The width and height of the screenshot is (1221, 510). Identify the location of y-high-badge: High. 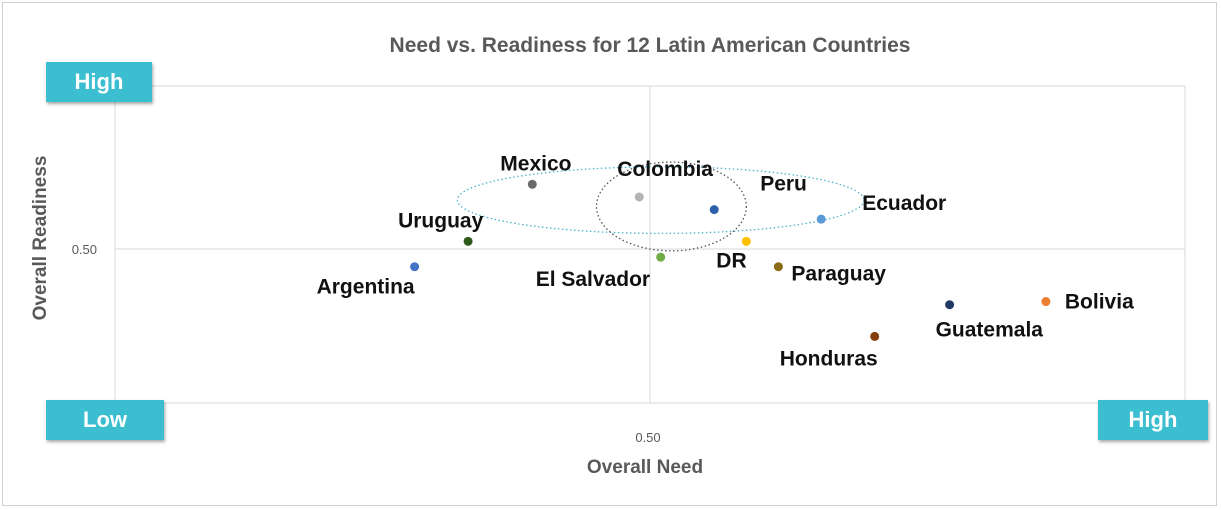
(99, 82).